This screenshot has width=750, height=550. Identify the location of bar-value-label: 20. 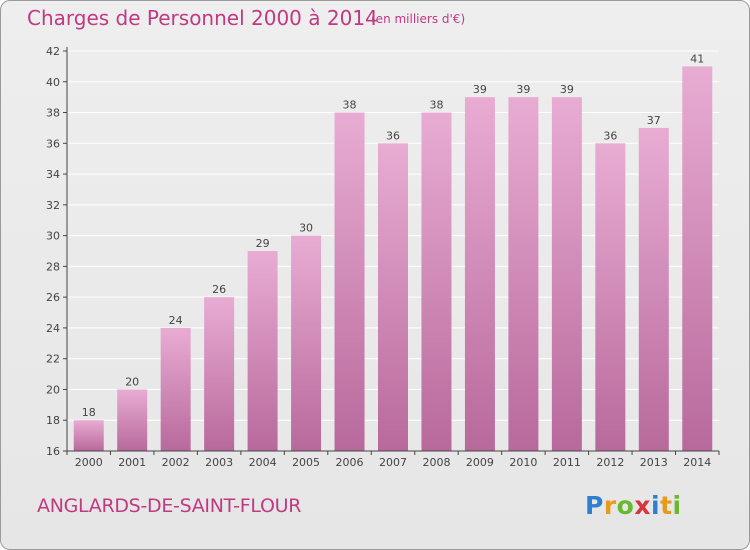
(132, 381).